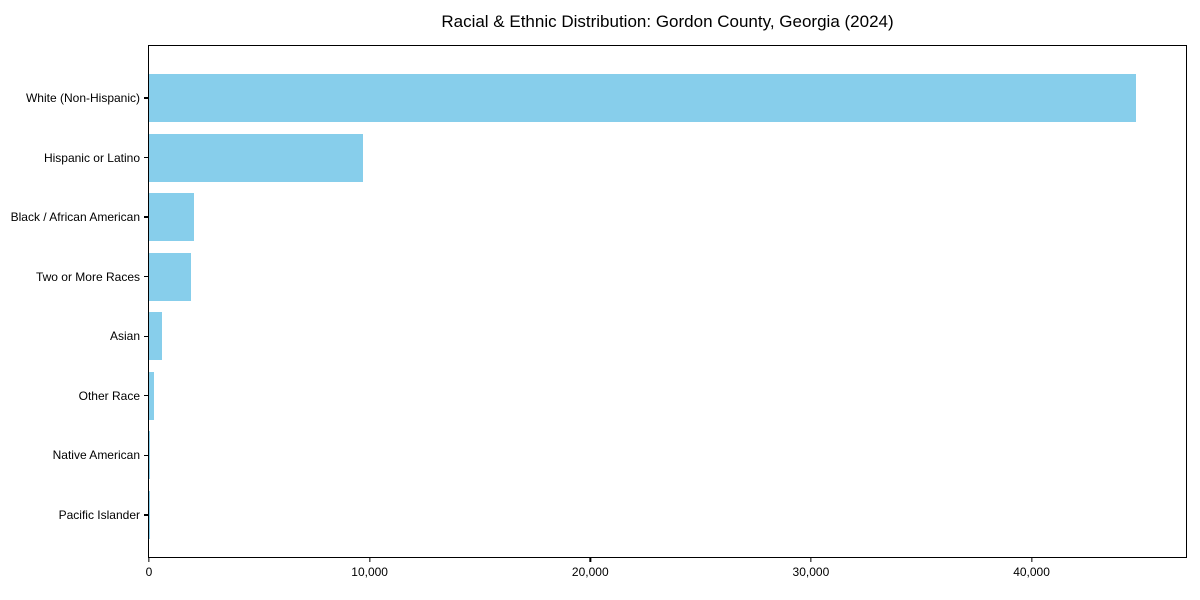 This screenshot has width=1200, height=600. What do you see at coordinates (124, 336) in the screenshot?
I see `y-tick-label: Asian` at bounding box center [124, 336].